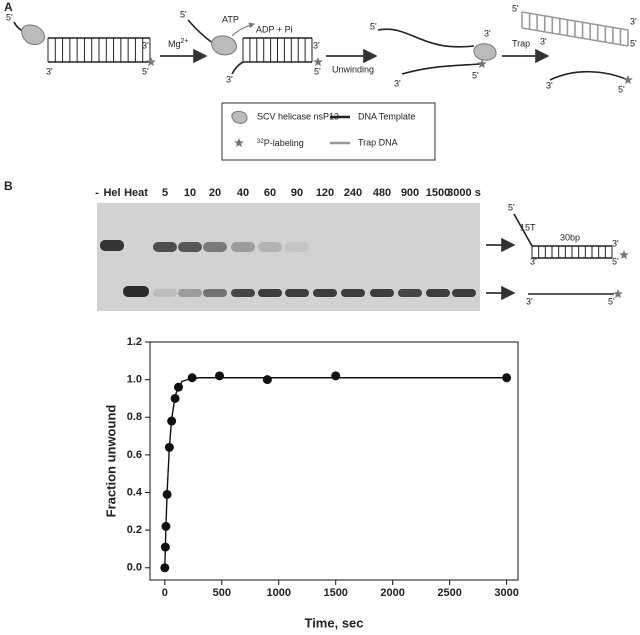 The width and height of the screenshot is (640, 635). I want to click on lane-label: 5, so click(165, 193).